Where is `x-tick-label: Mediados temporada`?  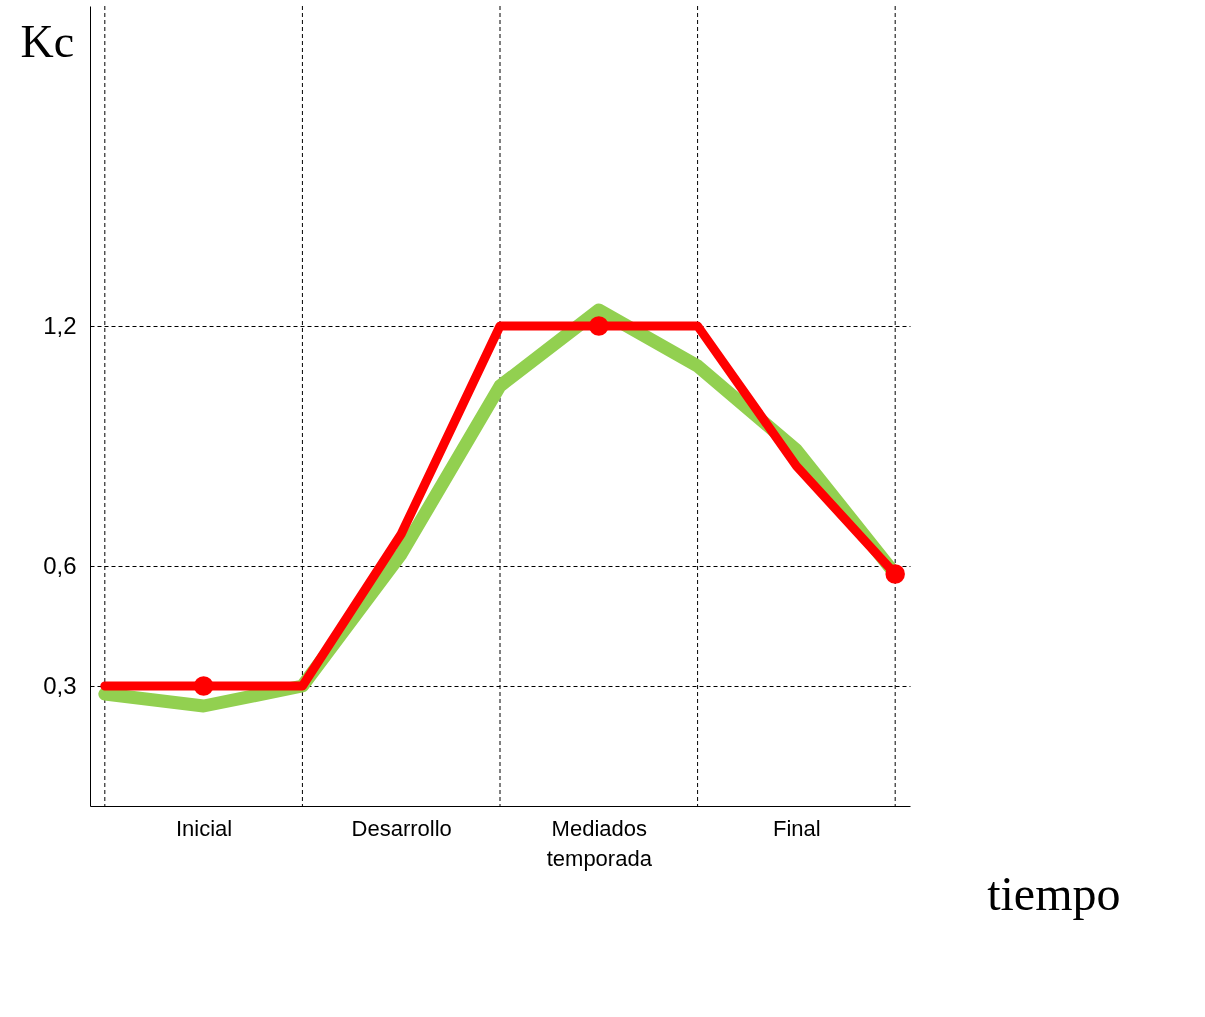 x-tick-label: Mediados temporada is located at coordinates (599, 843).